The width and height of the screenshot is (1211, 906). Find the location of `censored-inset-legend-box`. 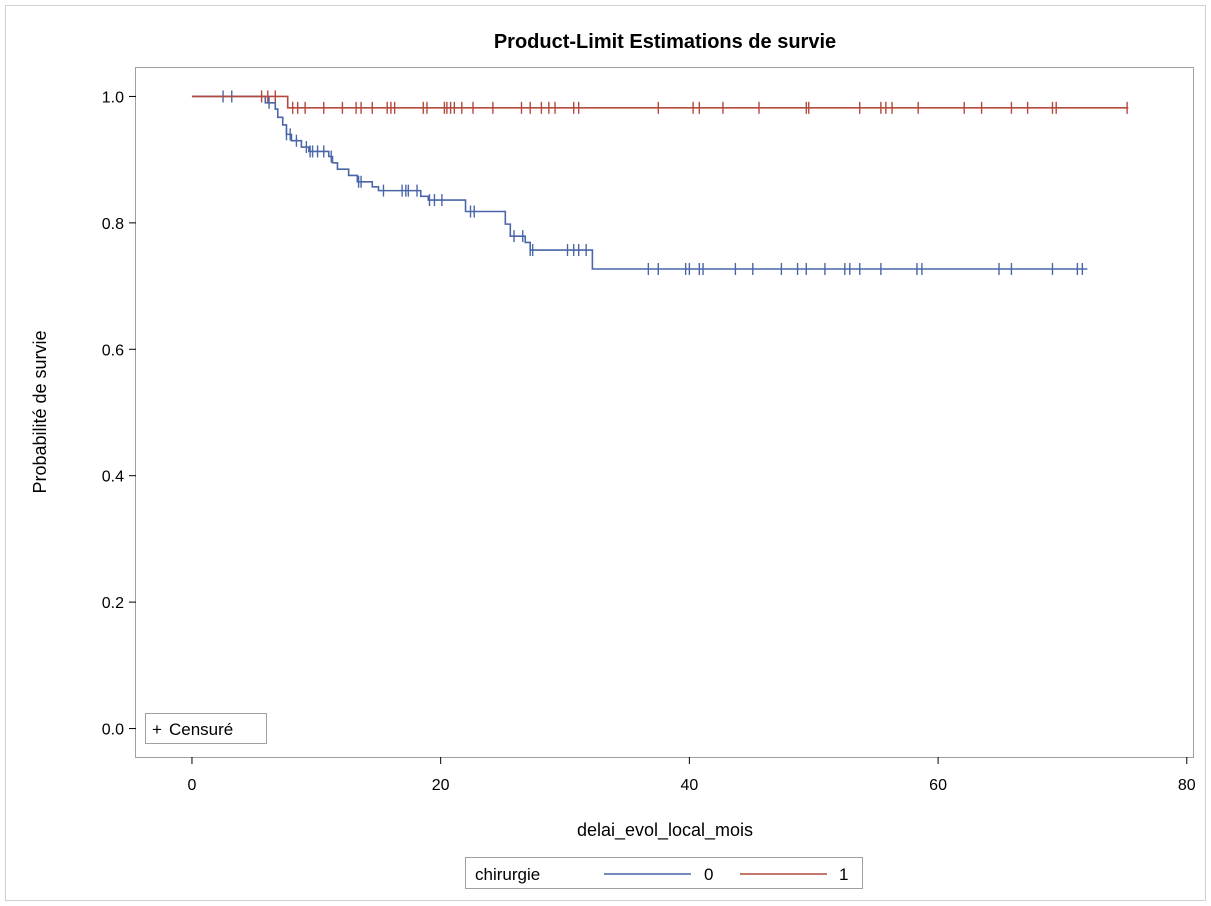

censored-inset-legend-box is located at coordinates (206, 728).